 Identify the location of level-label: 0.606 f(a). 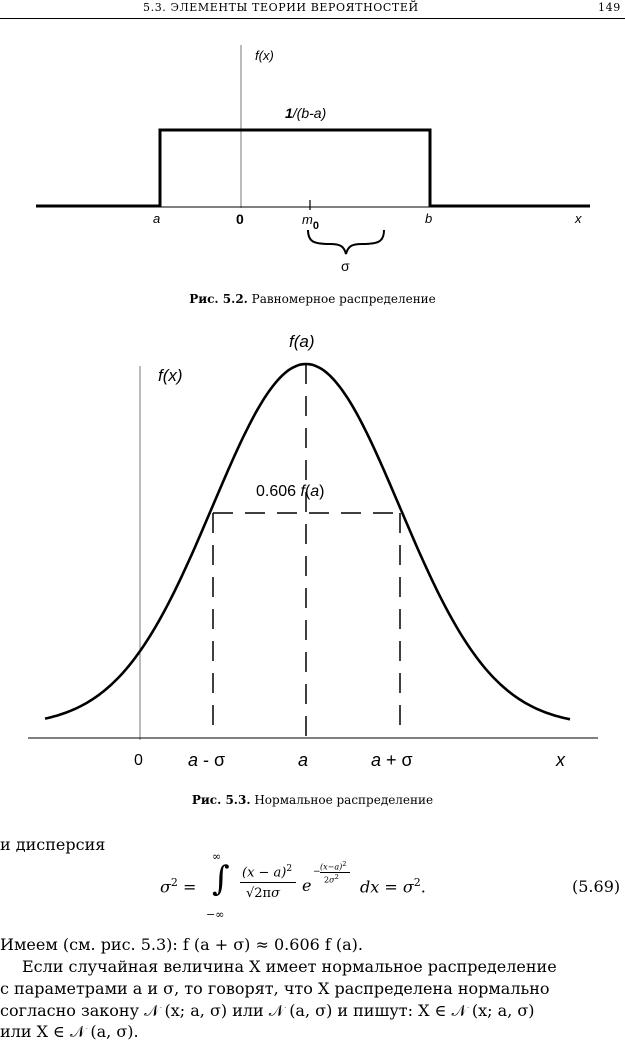
(290, 491).